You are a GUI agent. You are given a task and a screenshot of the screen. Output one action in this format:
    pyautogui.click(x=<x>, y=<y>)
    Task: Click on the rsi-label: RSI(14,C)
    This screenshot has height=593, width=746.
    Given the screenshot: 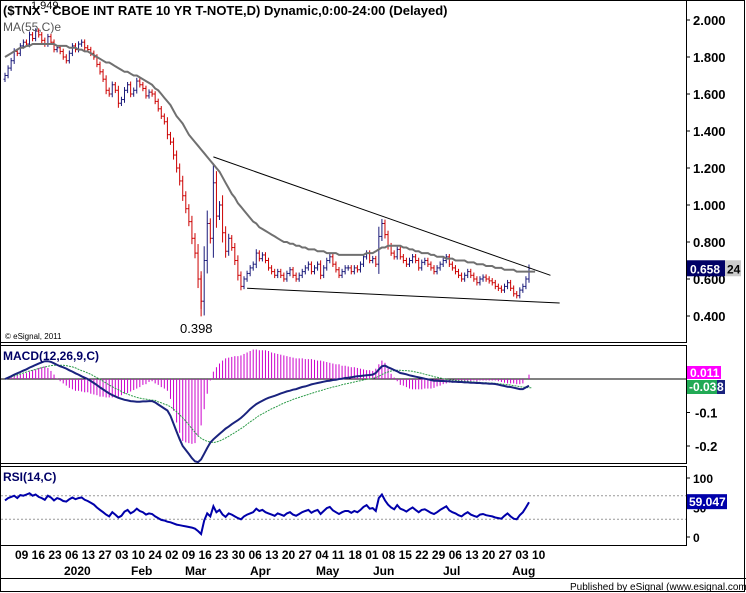 What is the action you would take?
    pyautogui.click(x=29, y=477)
    